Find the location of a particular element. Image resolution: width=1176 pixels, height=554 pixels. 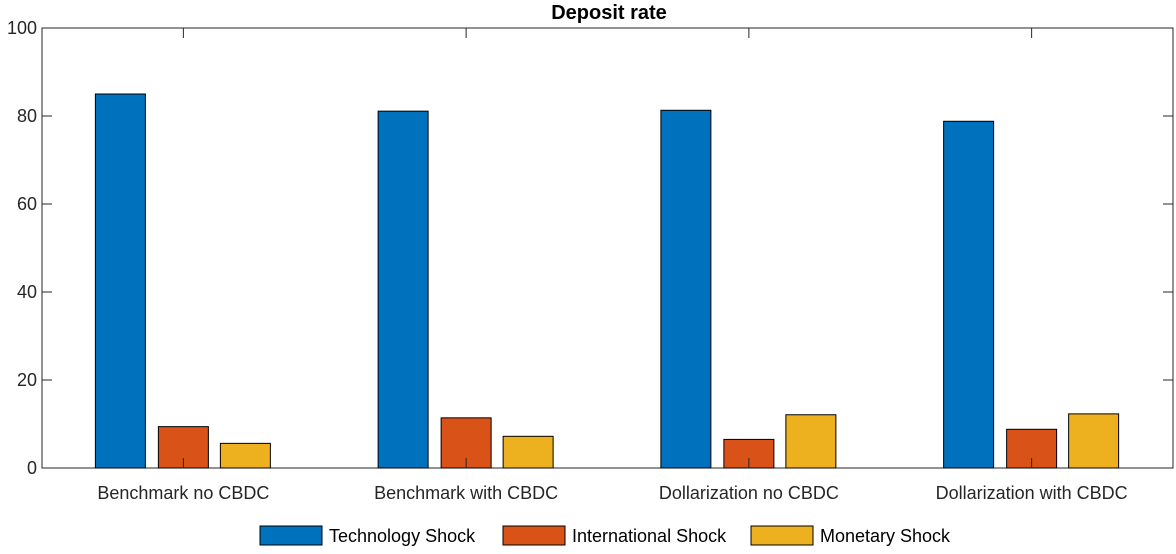

y-tick-label: 0 is located at coordinates (32, 468).